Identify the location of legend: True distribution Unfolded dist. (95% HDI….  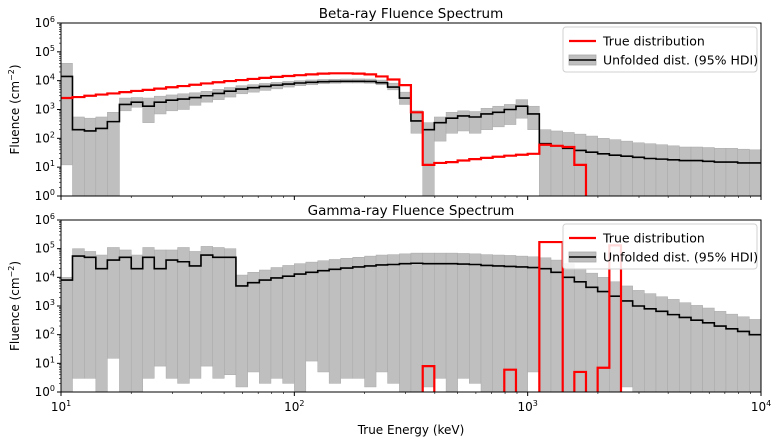
(660, 246).